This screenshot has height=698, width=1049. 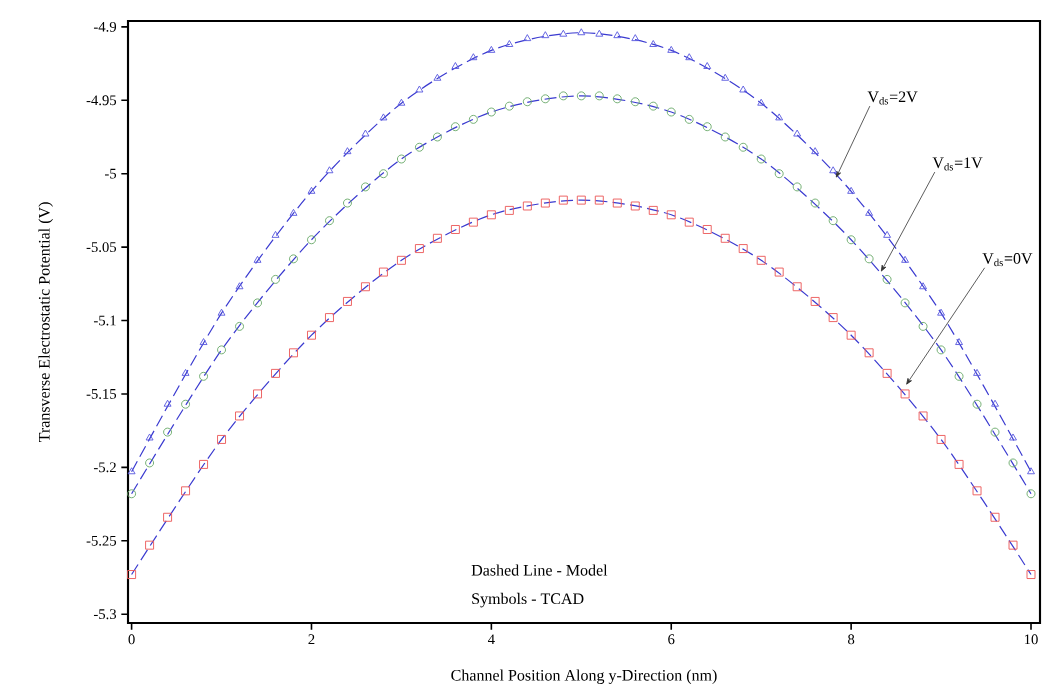 I want to click on y-axis-title: Transverse Electrostatic Potential (V), so click(x=45, y=322).